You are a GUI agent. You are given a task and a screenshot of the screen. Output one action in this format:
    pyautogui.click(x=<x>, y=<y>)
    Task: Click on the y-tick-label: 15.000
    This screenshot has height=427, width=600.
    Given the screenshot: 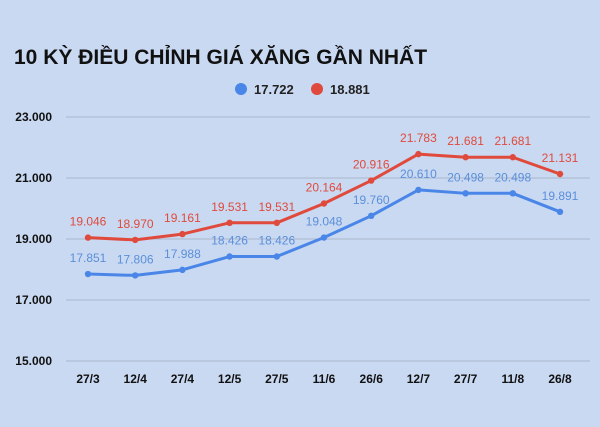 What is the action you would take?
    pyautogui.click(x=33, y=361)
    